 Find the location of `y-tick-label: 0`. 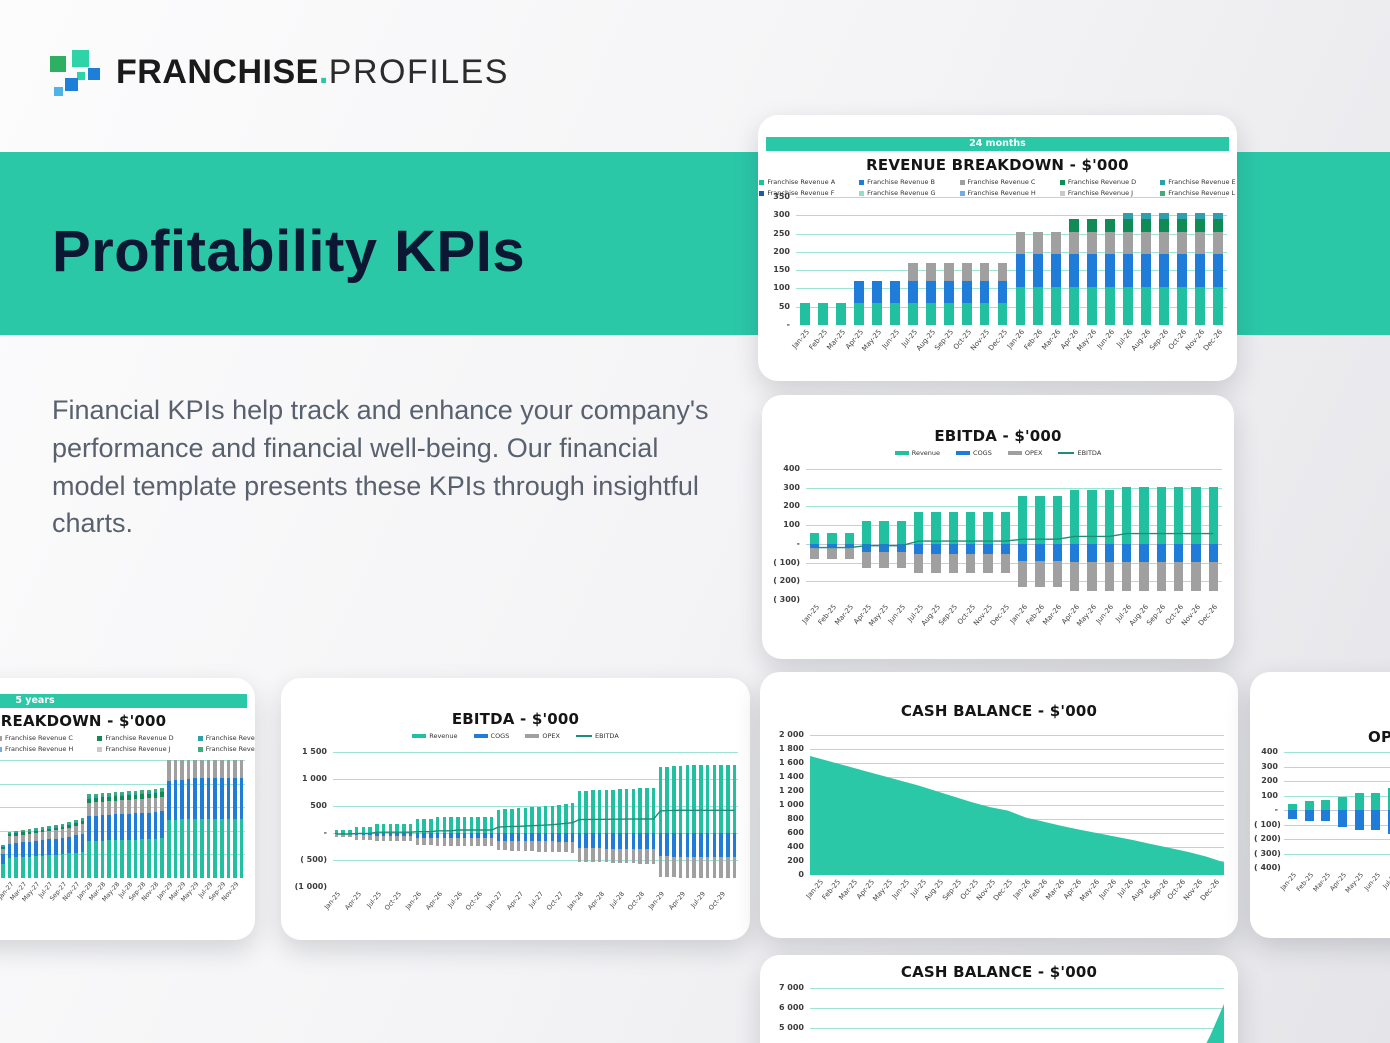

y-tick-label: 0 is located at coordinates (801, 874).